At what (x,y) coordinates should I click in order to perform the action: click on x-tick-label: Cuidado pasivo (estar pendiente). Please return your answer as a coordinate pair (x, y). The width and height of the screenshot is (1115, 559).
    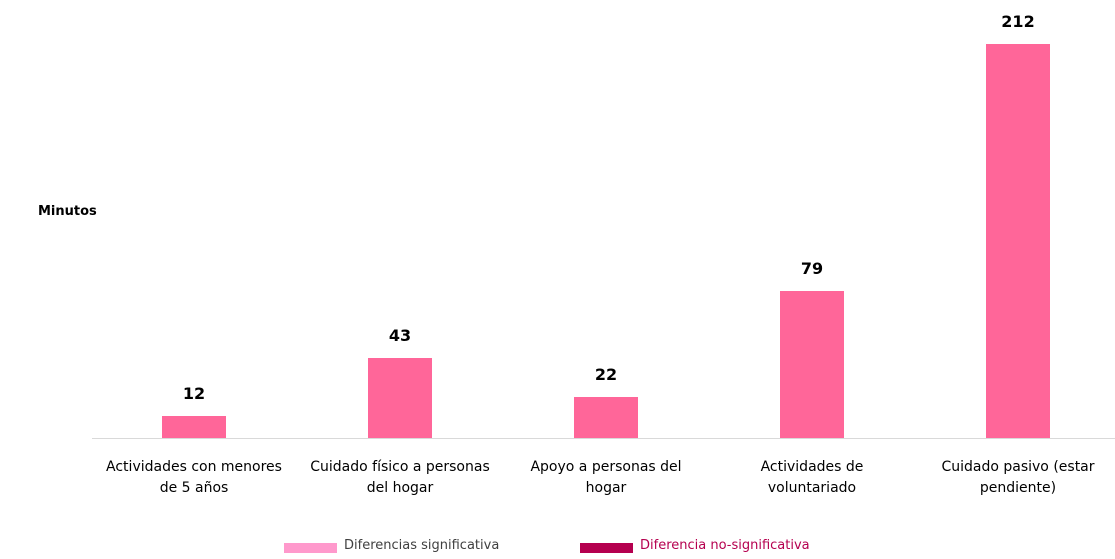
    Looking at the image, I should click on (1018, 477).